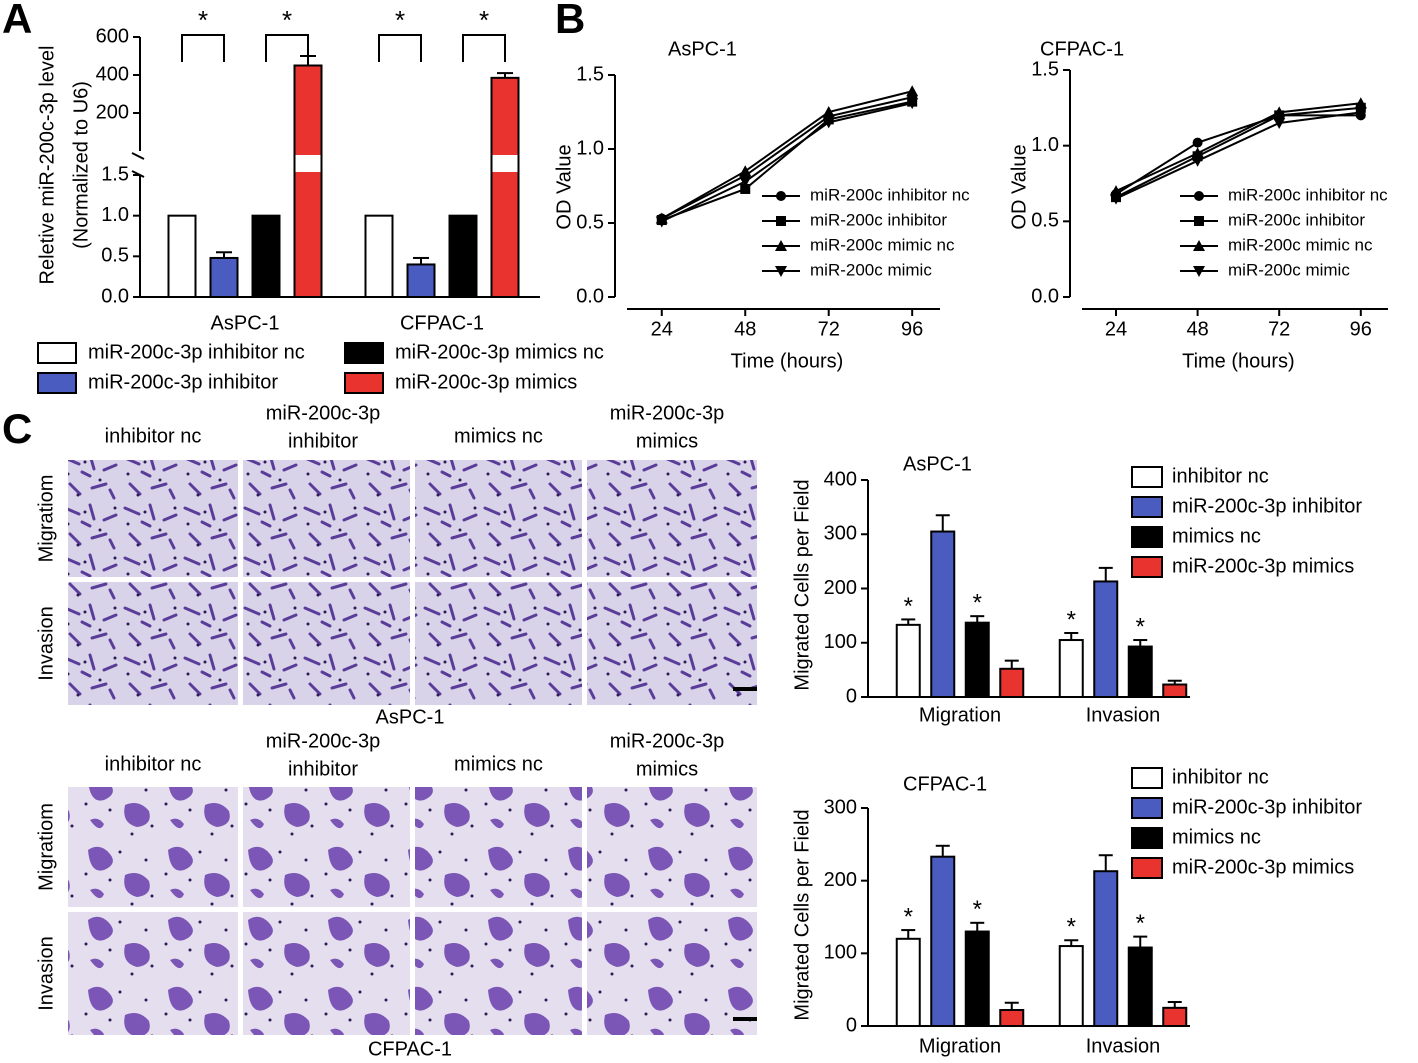 Image resolution: width=1418 pixels, height=1063 pixels. Describe the element at coordinates (46, 643) in the screenshot. I see `row-label: Invasion` at that location.